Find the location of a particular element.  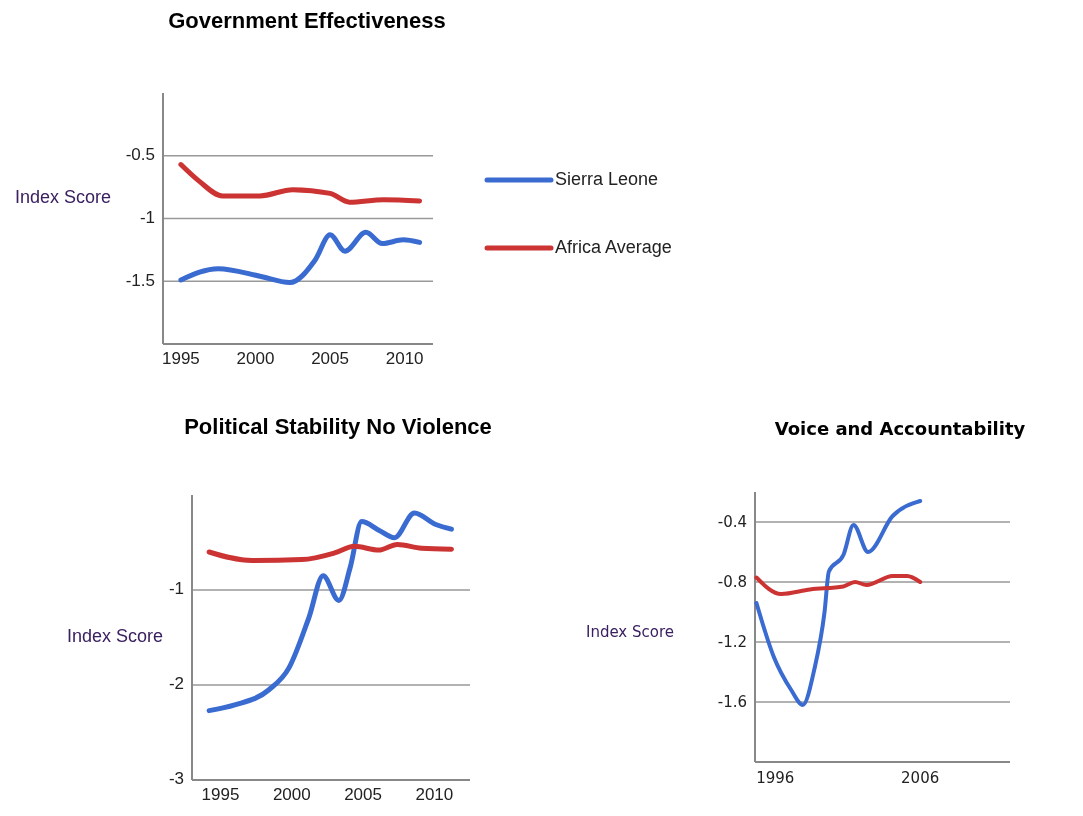

y-tick-label: -2 is located at coordinates (176, 684).